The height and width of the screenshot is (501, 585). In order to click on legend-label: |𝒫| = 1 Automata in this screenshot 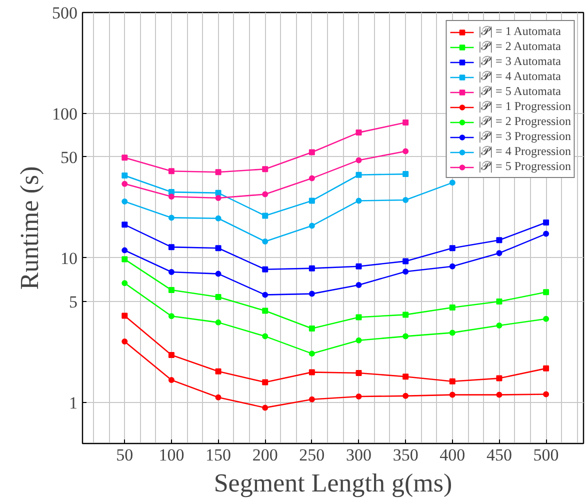, I will do `click(519, 31)`.